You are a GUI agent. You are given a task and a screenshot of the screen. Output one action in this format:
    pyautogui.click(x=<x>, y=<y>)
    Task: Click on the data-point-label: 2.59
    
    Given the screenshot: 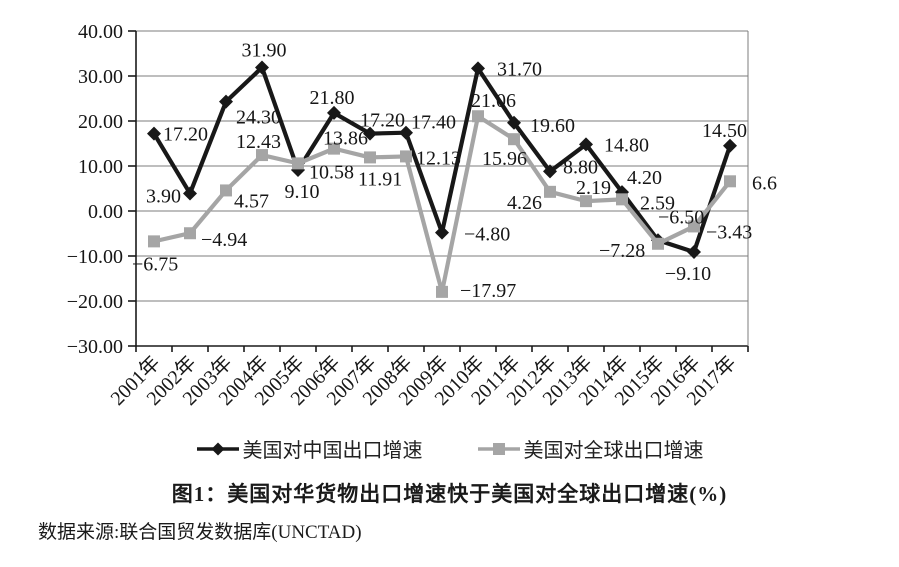 What is the action you would take?
    pyautogui.click(x=657, y=203)
    